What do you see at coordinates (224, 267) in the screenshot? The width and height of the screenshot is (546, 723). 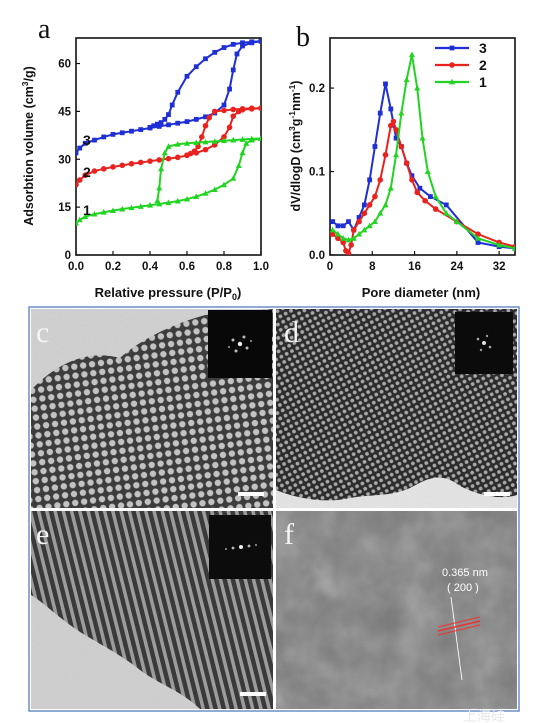 I see `x-tick-label: 0.8` at bounding box center [224, 267].